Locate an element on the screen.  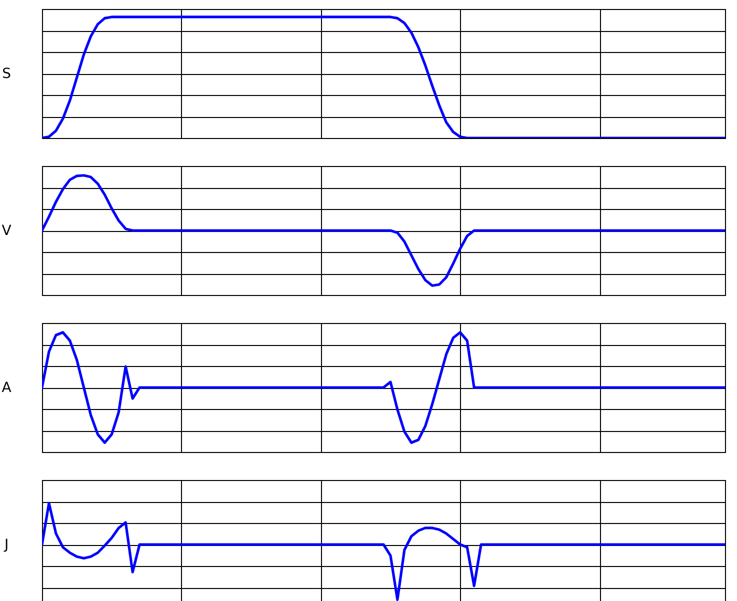
y-axis-title: J is located at coordinates (6, 545).